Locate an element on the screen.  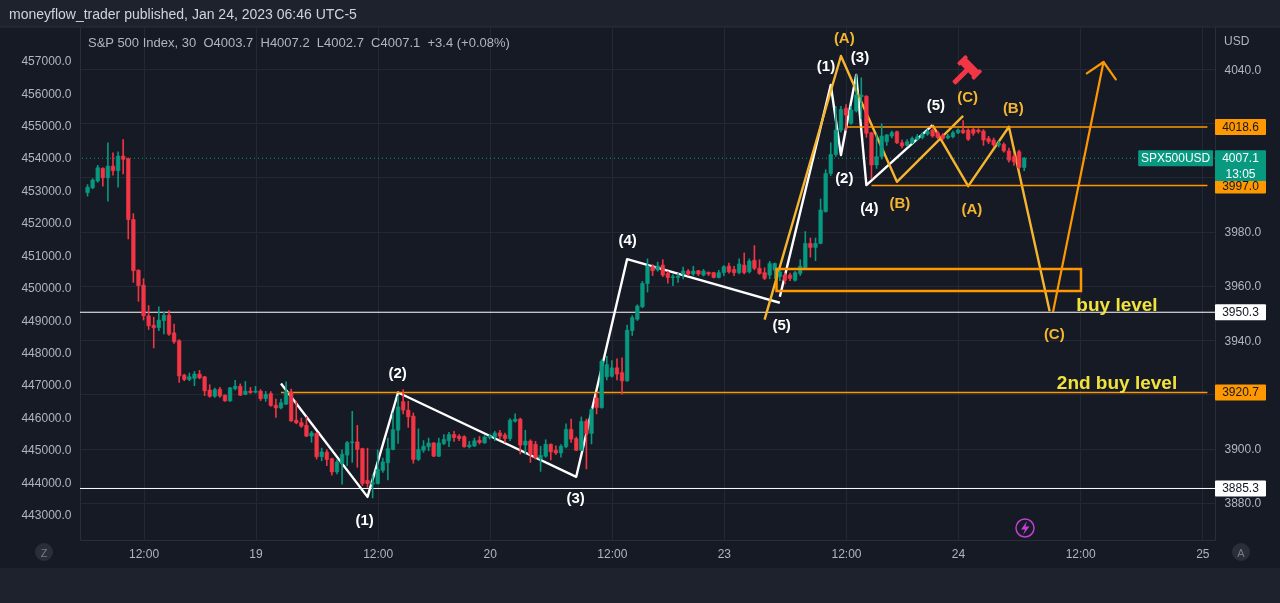
y-tick-label: 3940.0 is located at coordinates (1243, 340).